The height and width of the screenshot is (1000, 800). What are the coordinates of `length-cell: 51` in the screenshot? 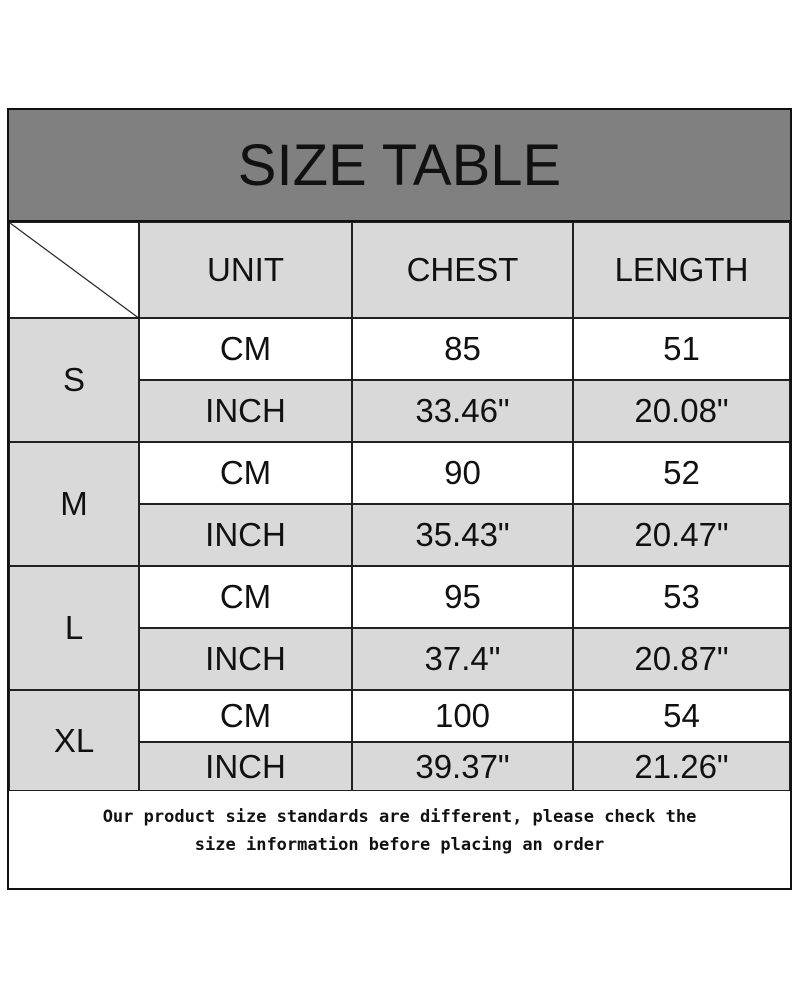 It's located at (681, 349).